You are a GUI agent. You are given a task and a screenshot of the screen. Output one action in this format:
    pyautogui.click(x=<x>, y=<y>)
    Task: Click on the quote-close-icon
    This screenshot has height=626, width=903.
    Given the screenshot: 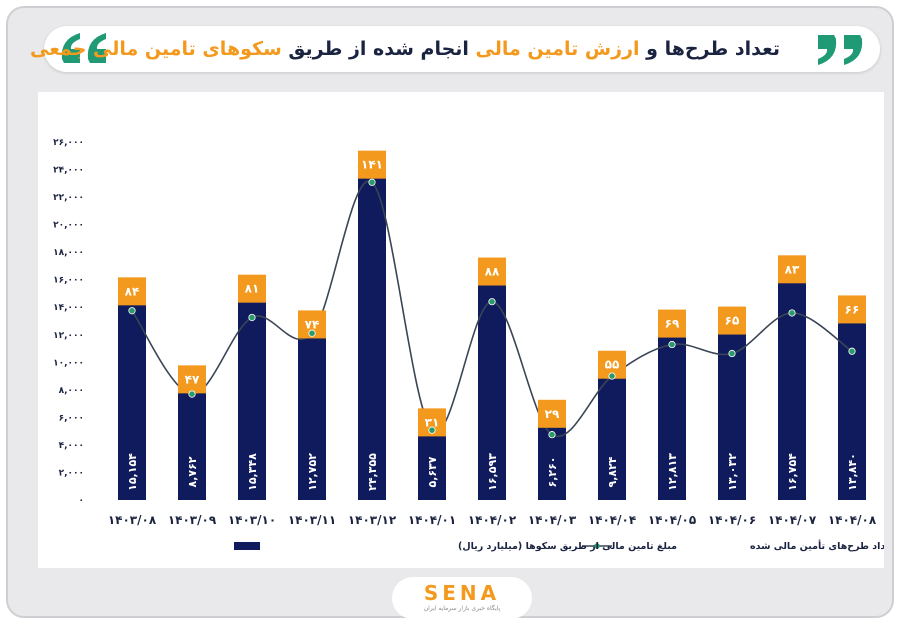 What is the action you would take?
    pyautogui.click(x=840, y=50)
    